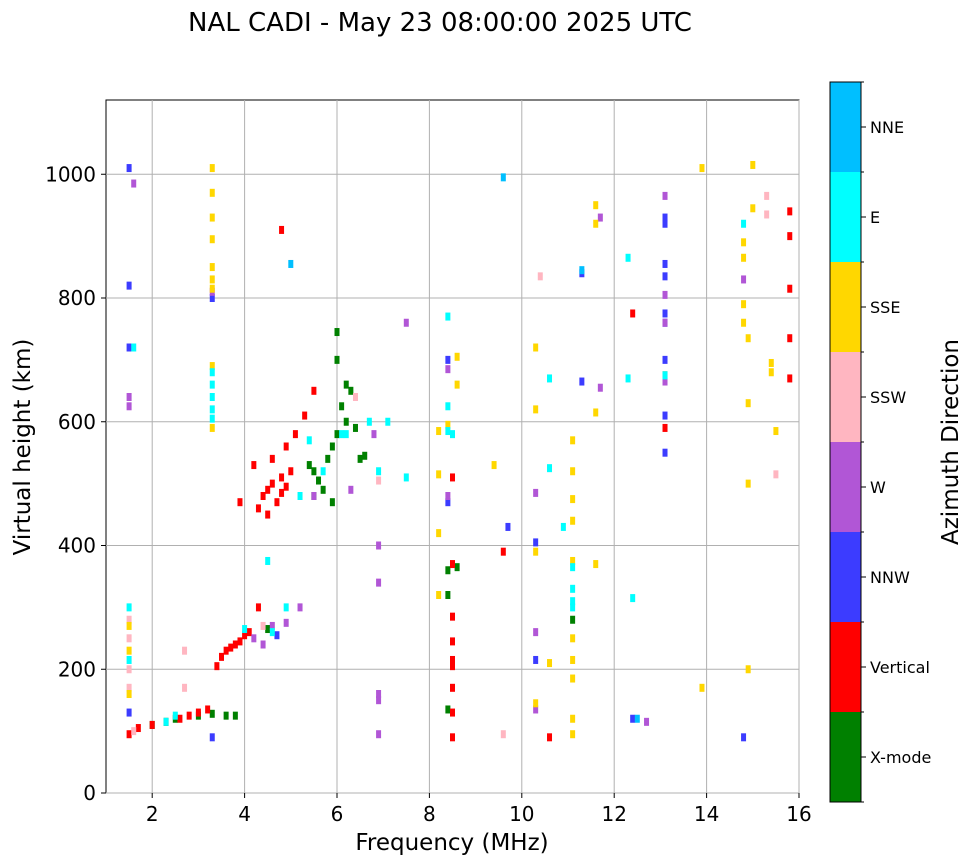  I want to click on y-tick-label: 1000, so click(70, 174).